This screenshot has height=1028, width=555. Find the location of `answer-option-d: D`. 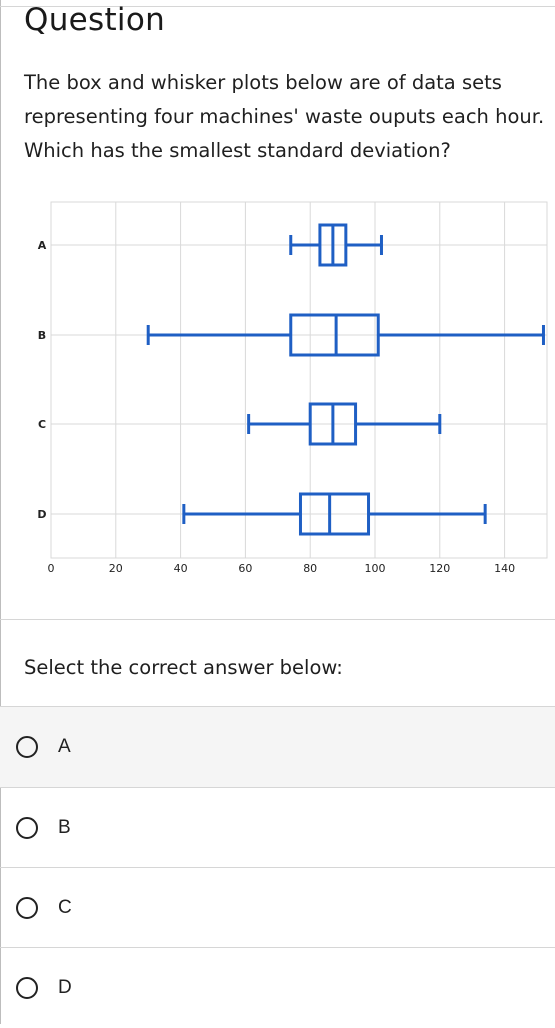

answer-option-d: D is located at coordinates (277, 988).